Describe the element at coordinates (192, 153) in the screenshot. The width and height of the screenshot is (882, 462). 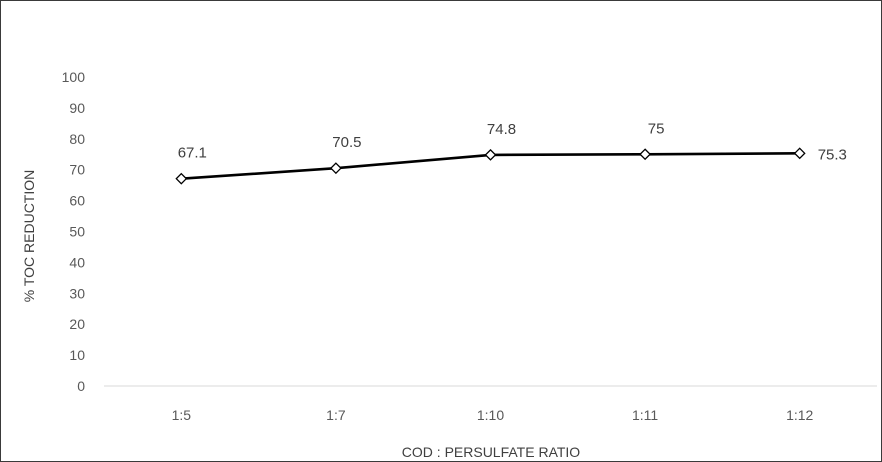
I see `data-label: 67.1` at that location.